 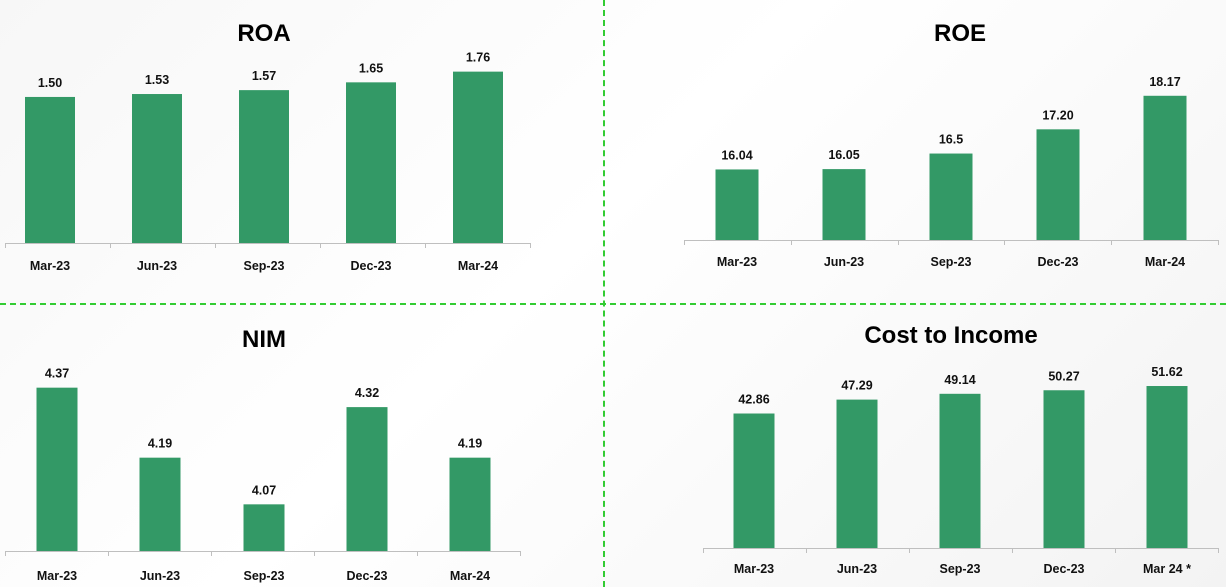 I want to click on data-label: 4.32, so click(x=367, y=393).